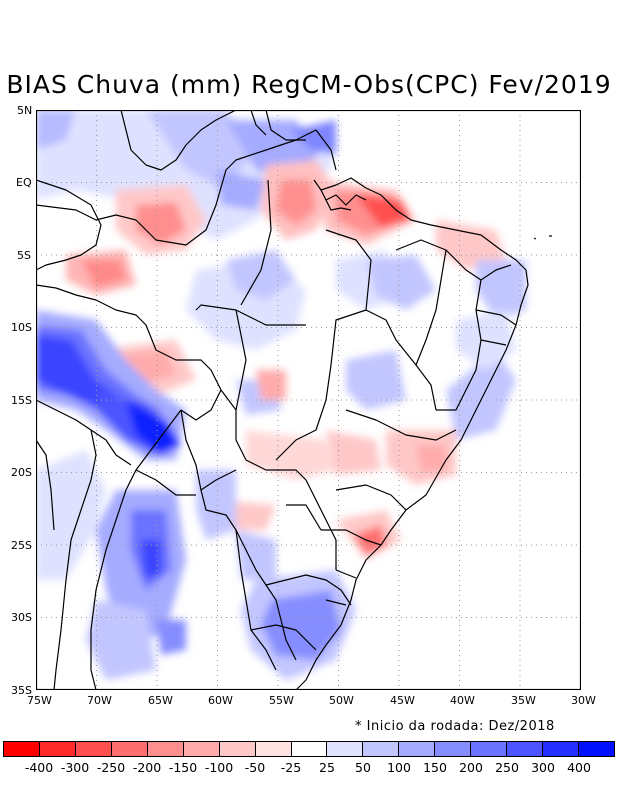 Image resolution: width=618 pixels, height=800 pixels. What do you see at coordinates (327, 767) in the screenshot?
I see `colorbar-label: 25` at bounding box center [327, 767].